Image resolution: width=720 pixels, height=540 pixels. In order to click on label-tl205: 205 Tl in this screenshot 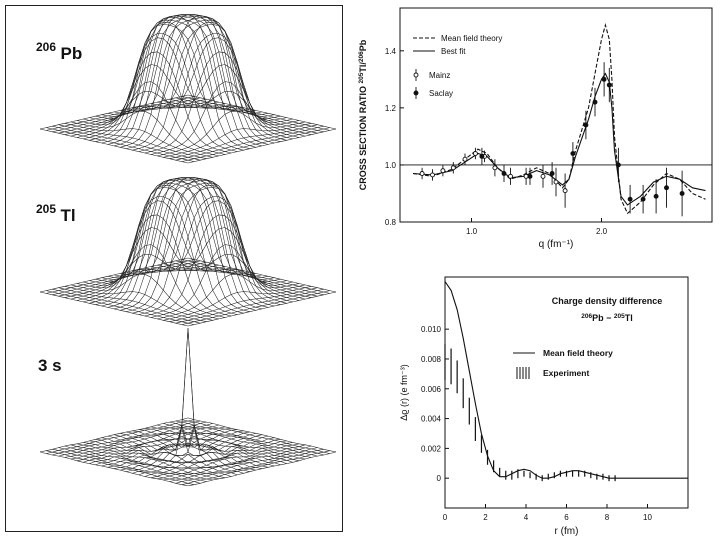, I will do `click(56, 213)`.